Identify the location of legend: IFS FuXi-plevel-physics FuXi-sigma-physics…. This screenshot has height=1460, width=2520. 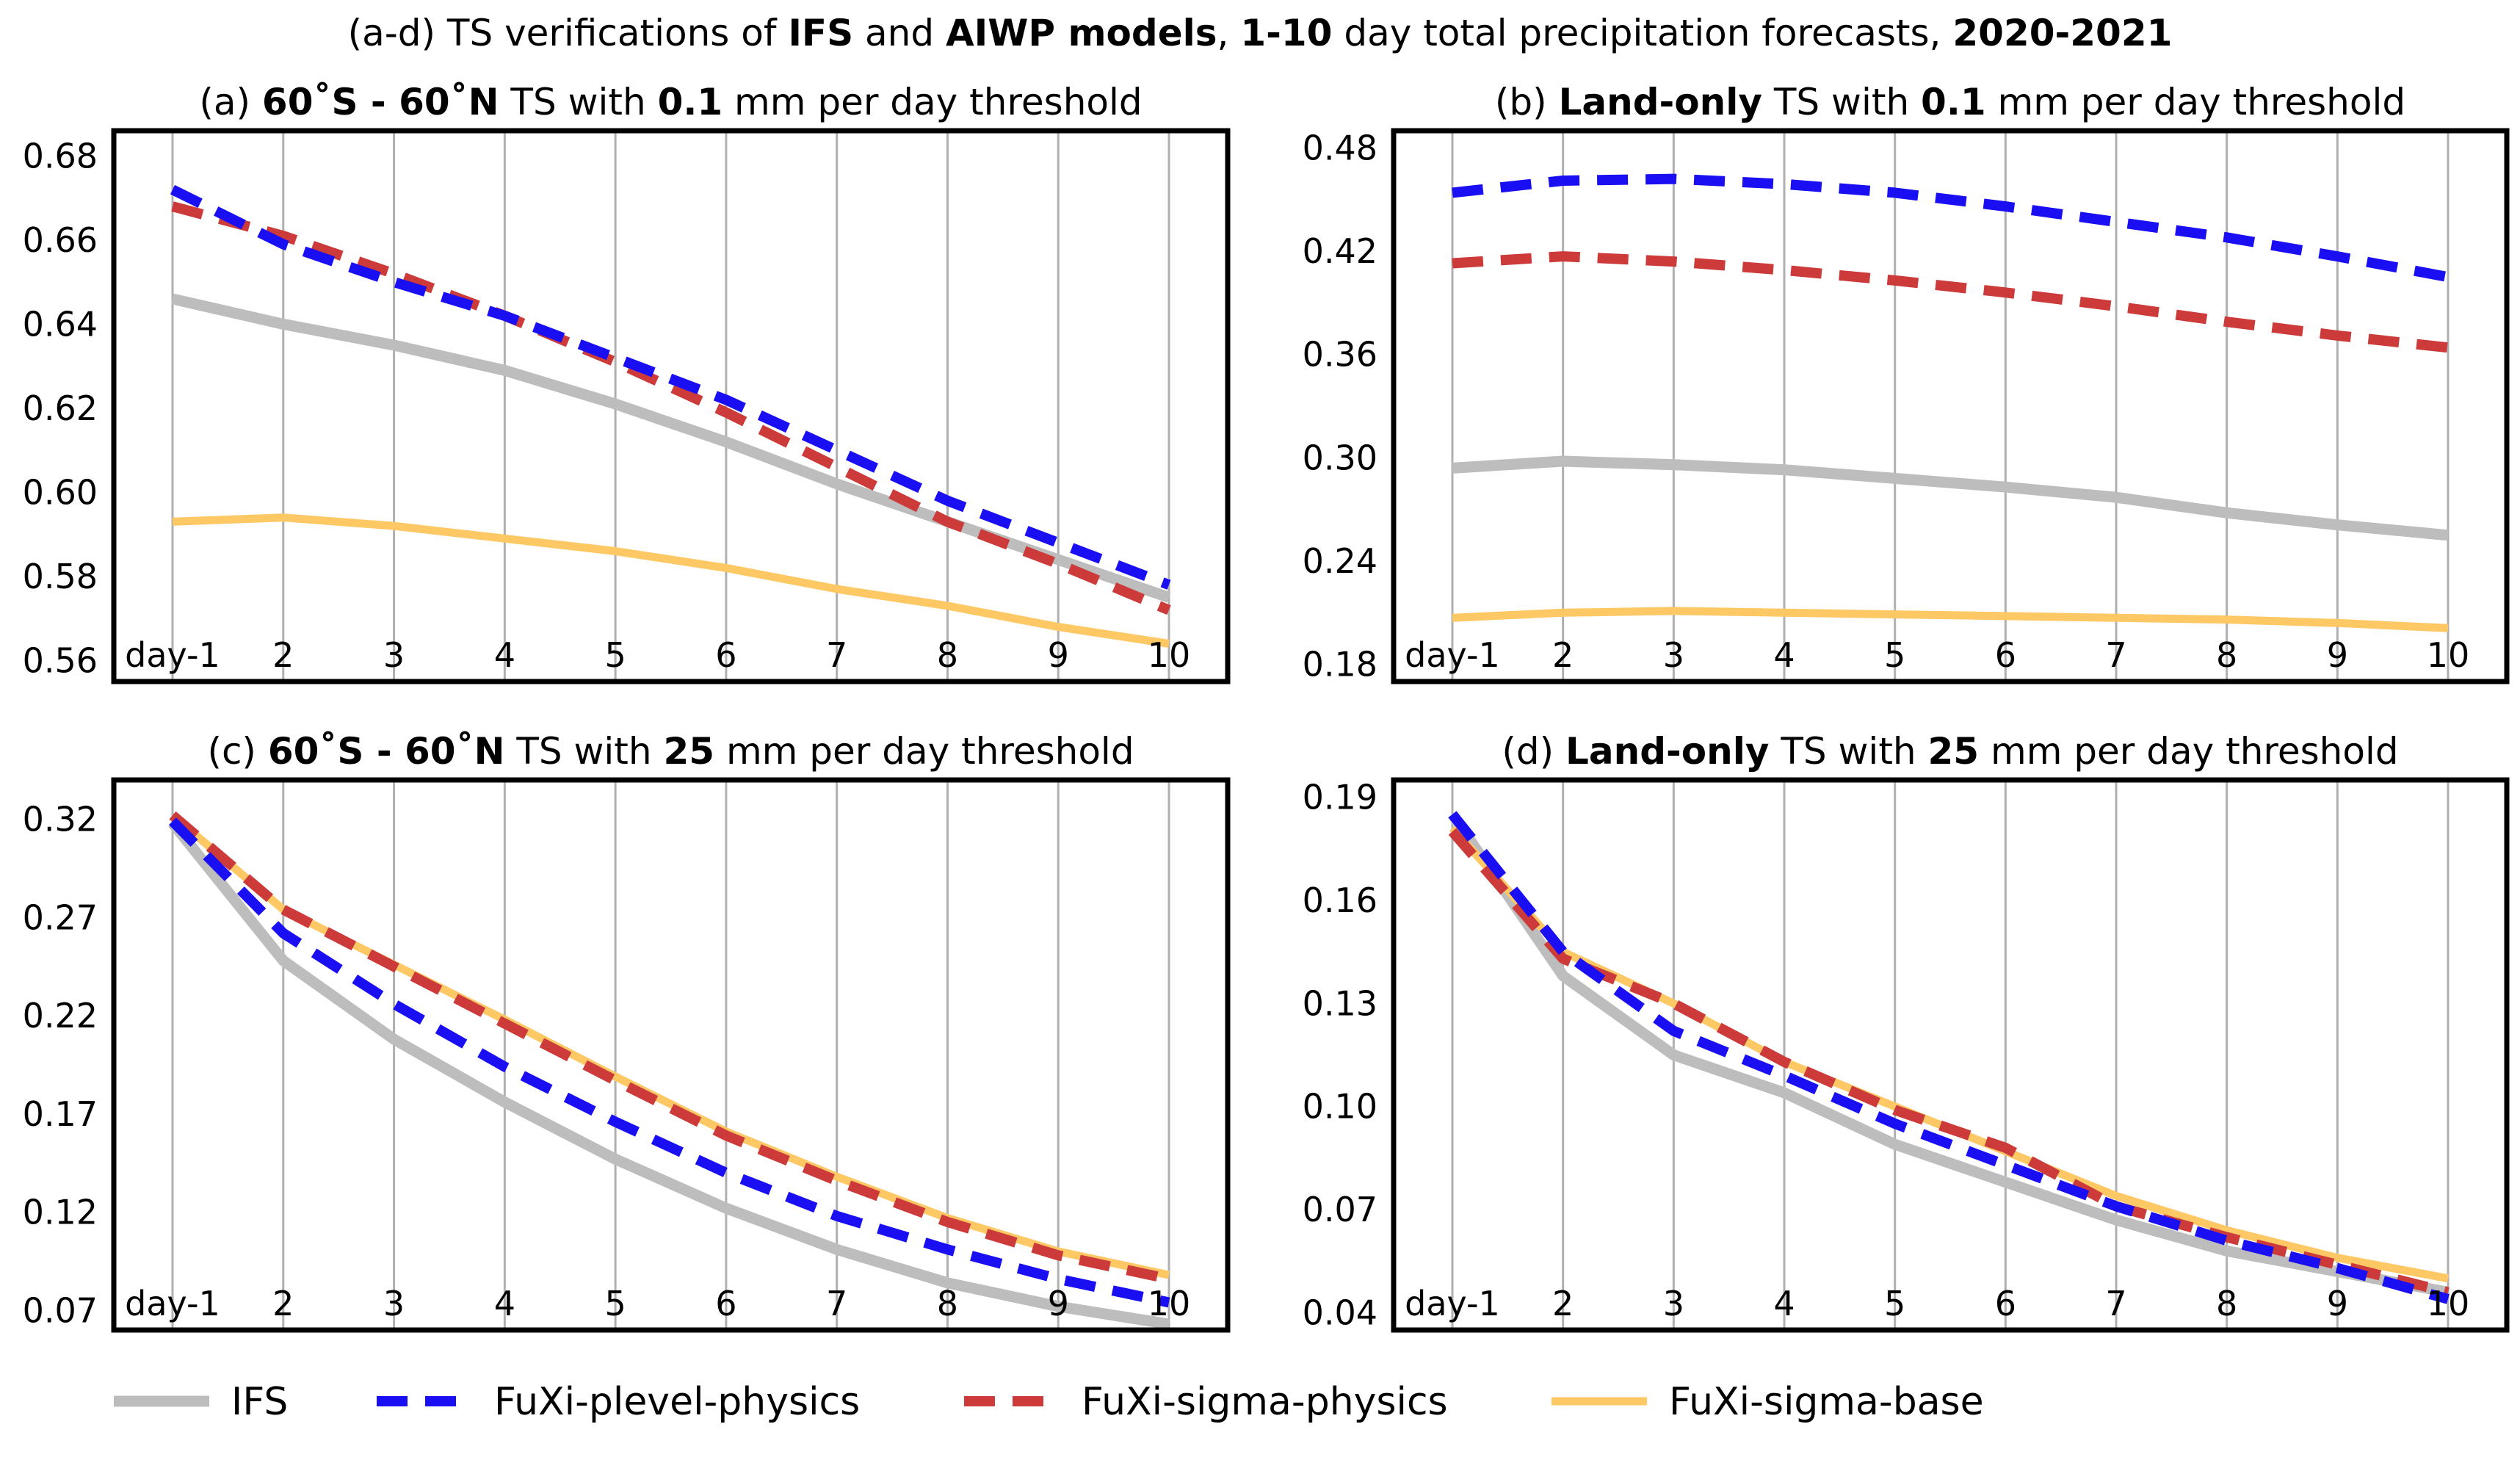
(1049, 1402).